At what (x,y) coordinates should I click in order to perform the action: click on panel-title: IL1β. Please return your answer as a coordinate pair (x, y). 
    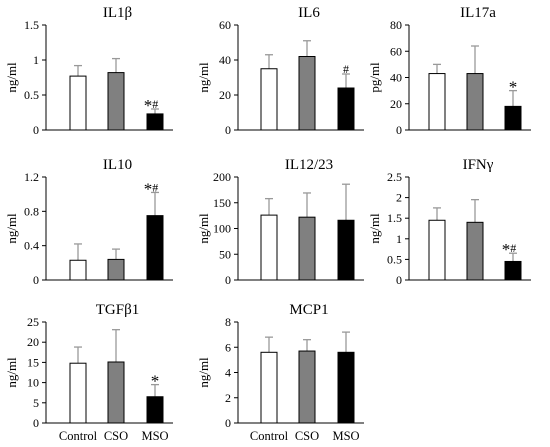
    Looking at the image, I should click on (117, 13).